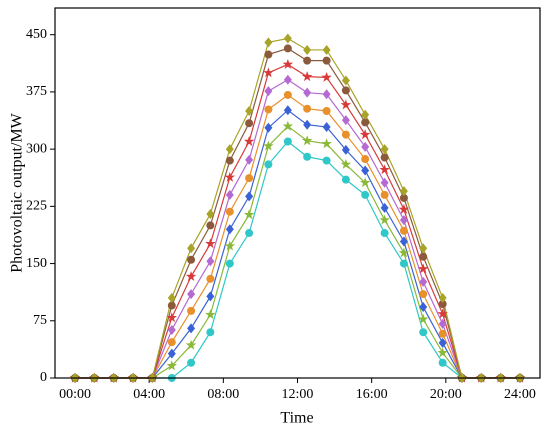 The width and height of the screenshot is (550, 435). I want to click on x-tick-label: 12:00, so click(298, 394).